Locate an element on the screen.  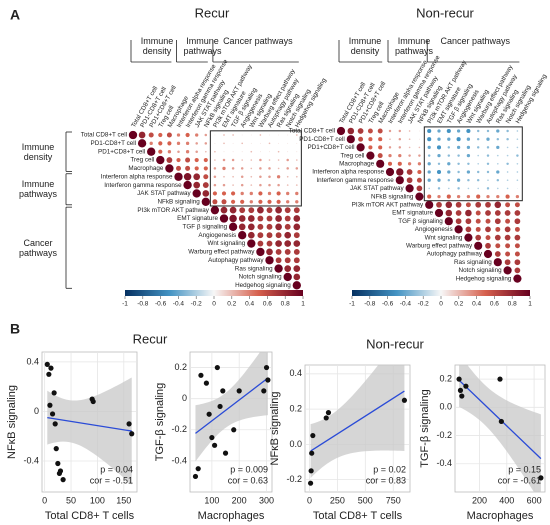
row-label: PI3k mTOR AKT pathway is located at coordinates (388, 204).